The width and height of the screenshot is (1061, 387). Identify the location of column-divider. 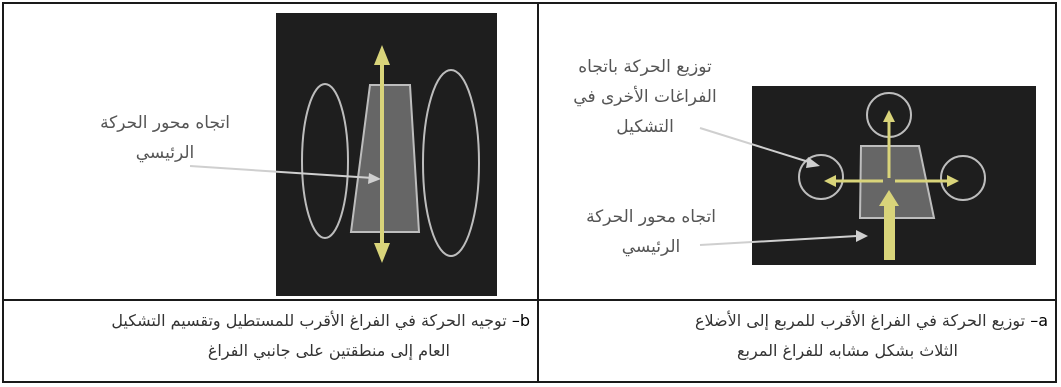
(538, 192).